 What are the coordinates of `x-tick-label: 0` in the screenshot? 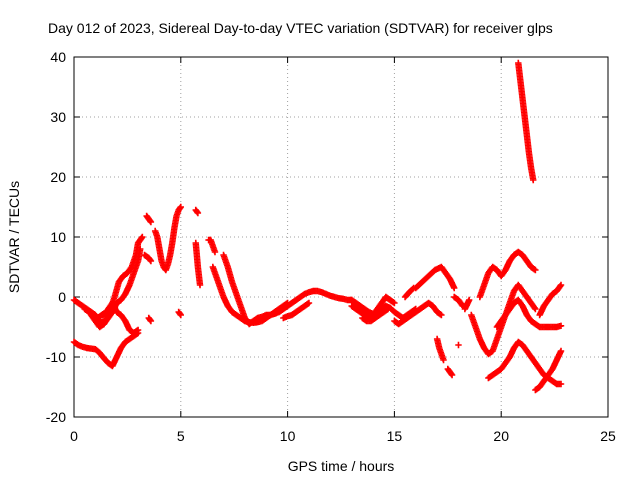 It's located at (74, 436).